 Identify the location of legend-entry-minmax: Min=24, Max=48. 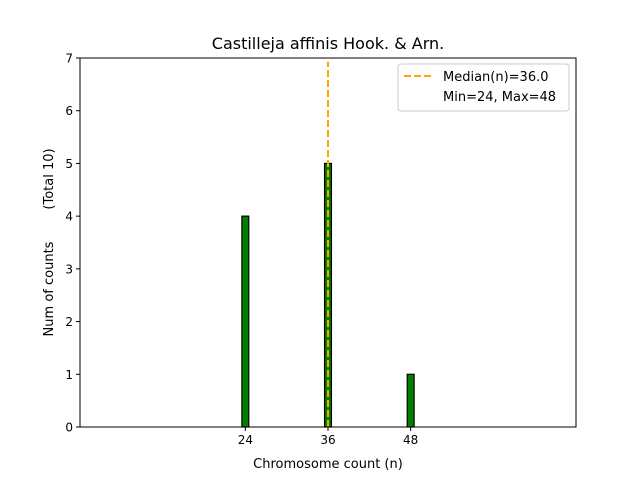
(499, 97).